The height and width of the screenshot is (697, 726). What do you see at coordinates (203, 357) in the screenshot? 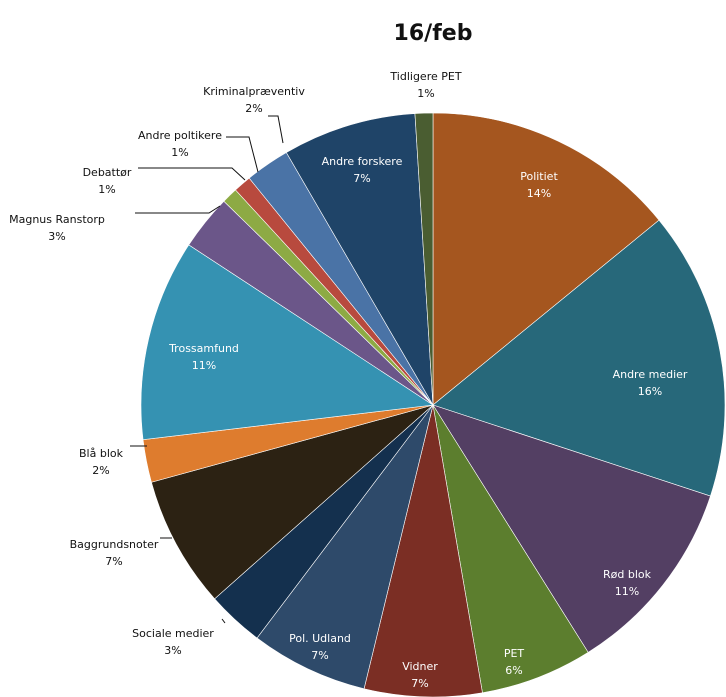
I see `slice-label-trossamfund: Trossamfund 11%` at bounding box center [203, 357].